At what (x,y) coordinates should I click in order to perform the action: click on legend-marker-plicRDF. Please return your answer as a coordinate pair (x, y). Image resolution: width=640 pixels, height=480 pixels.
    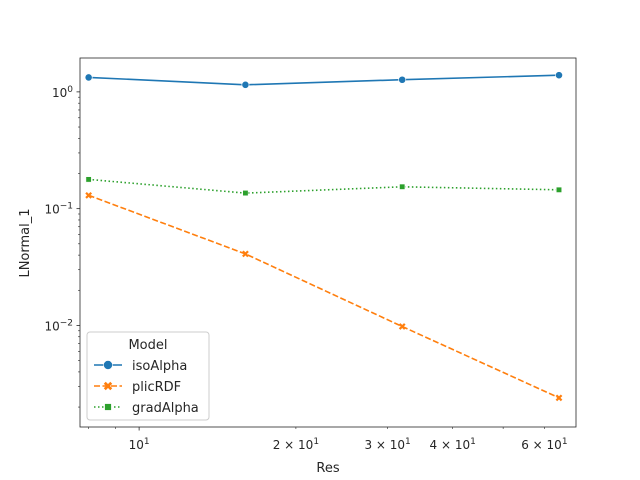
    Looking at the image, I should click on (108, 386).